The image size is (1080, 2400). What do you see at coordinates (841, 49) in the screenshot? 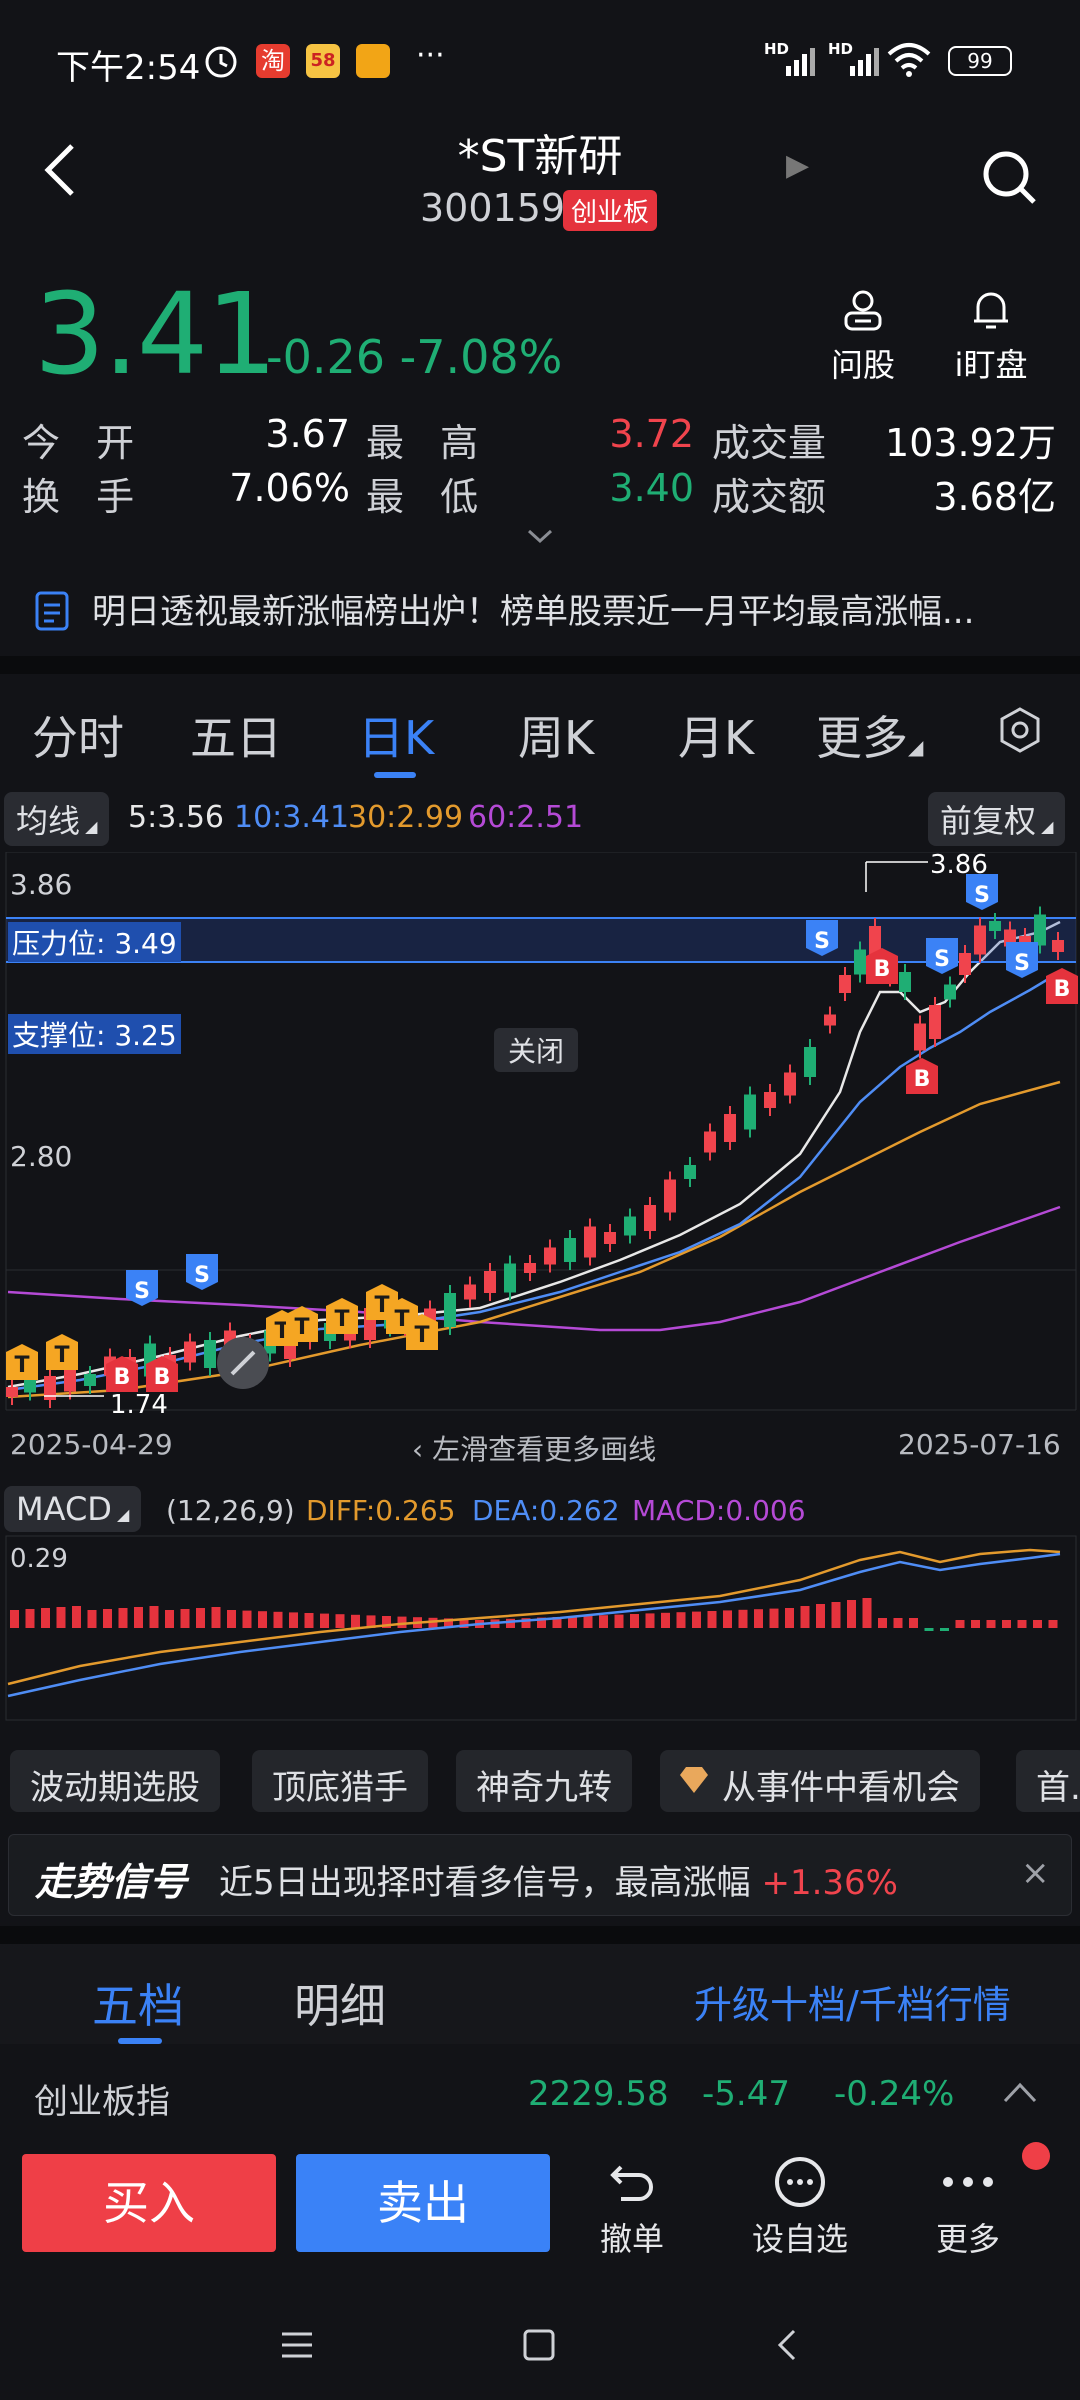
I see `net-type-2: HD` at bounding box center [841, 49].